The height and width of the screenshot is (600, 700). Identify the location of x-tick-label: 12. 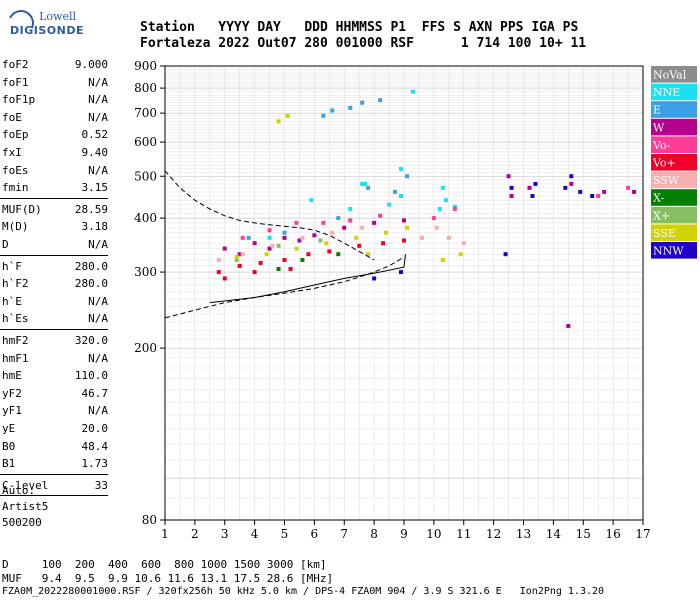
(493, 534).